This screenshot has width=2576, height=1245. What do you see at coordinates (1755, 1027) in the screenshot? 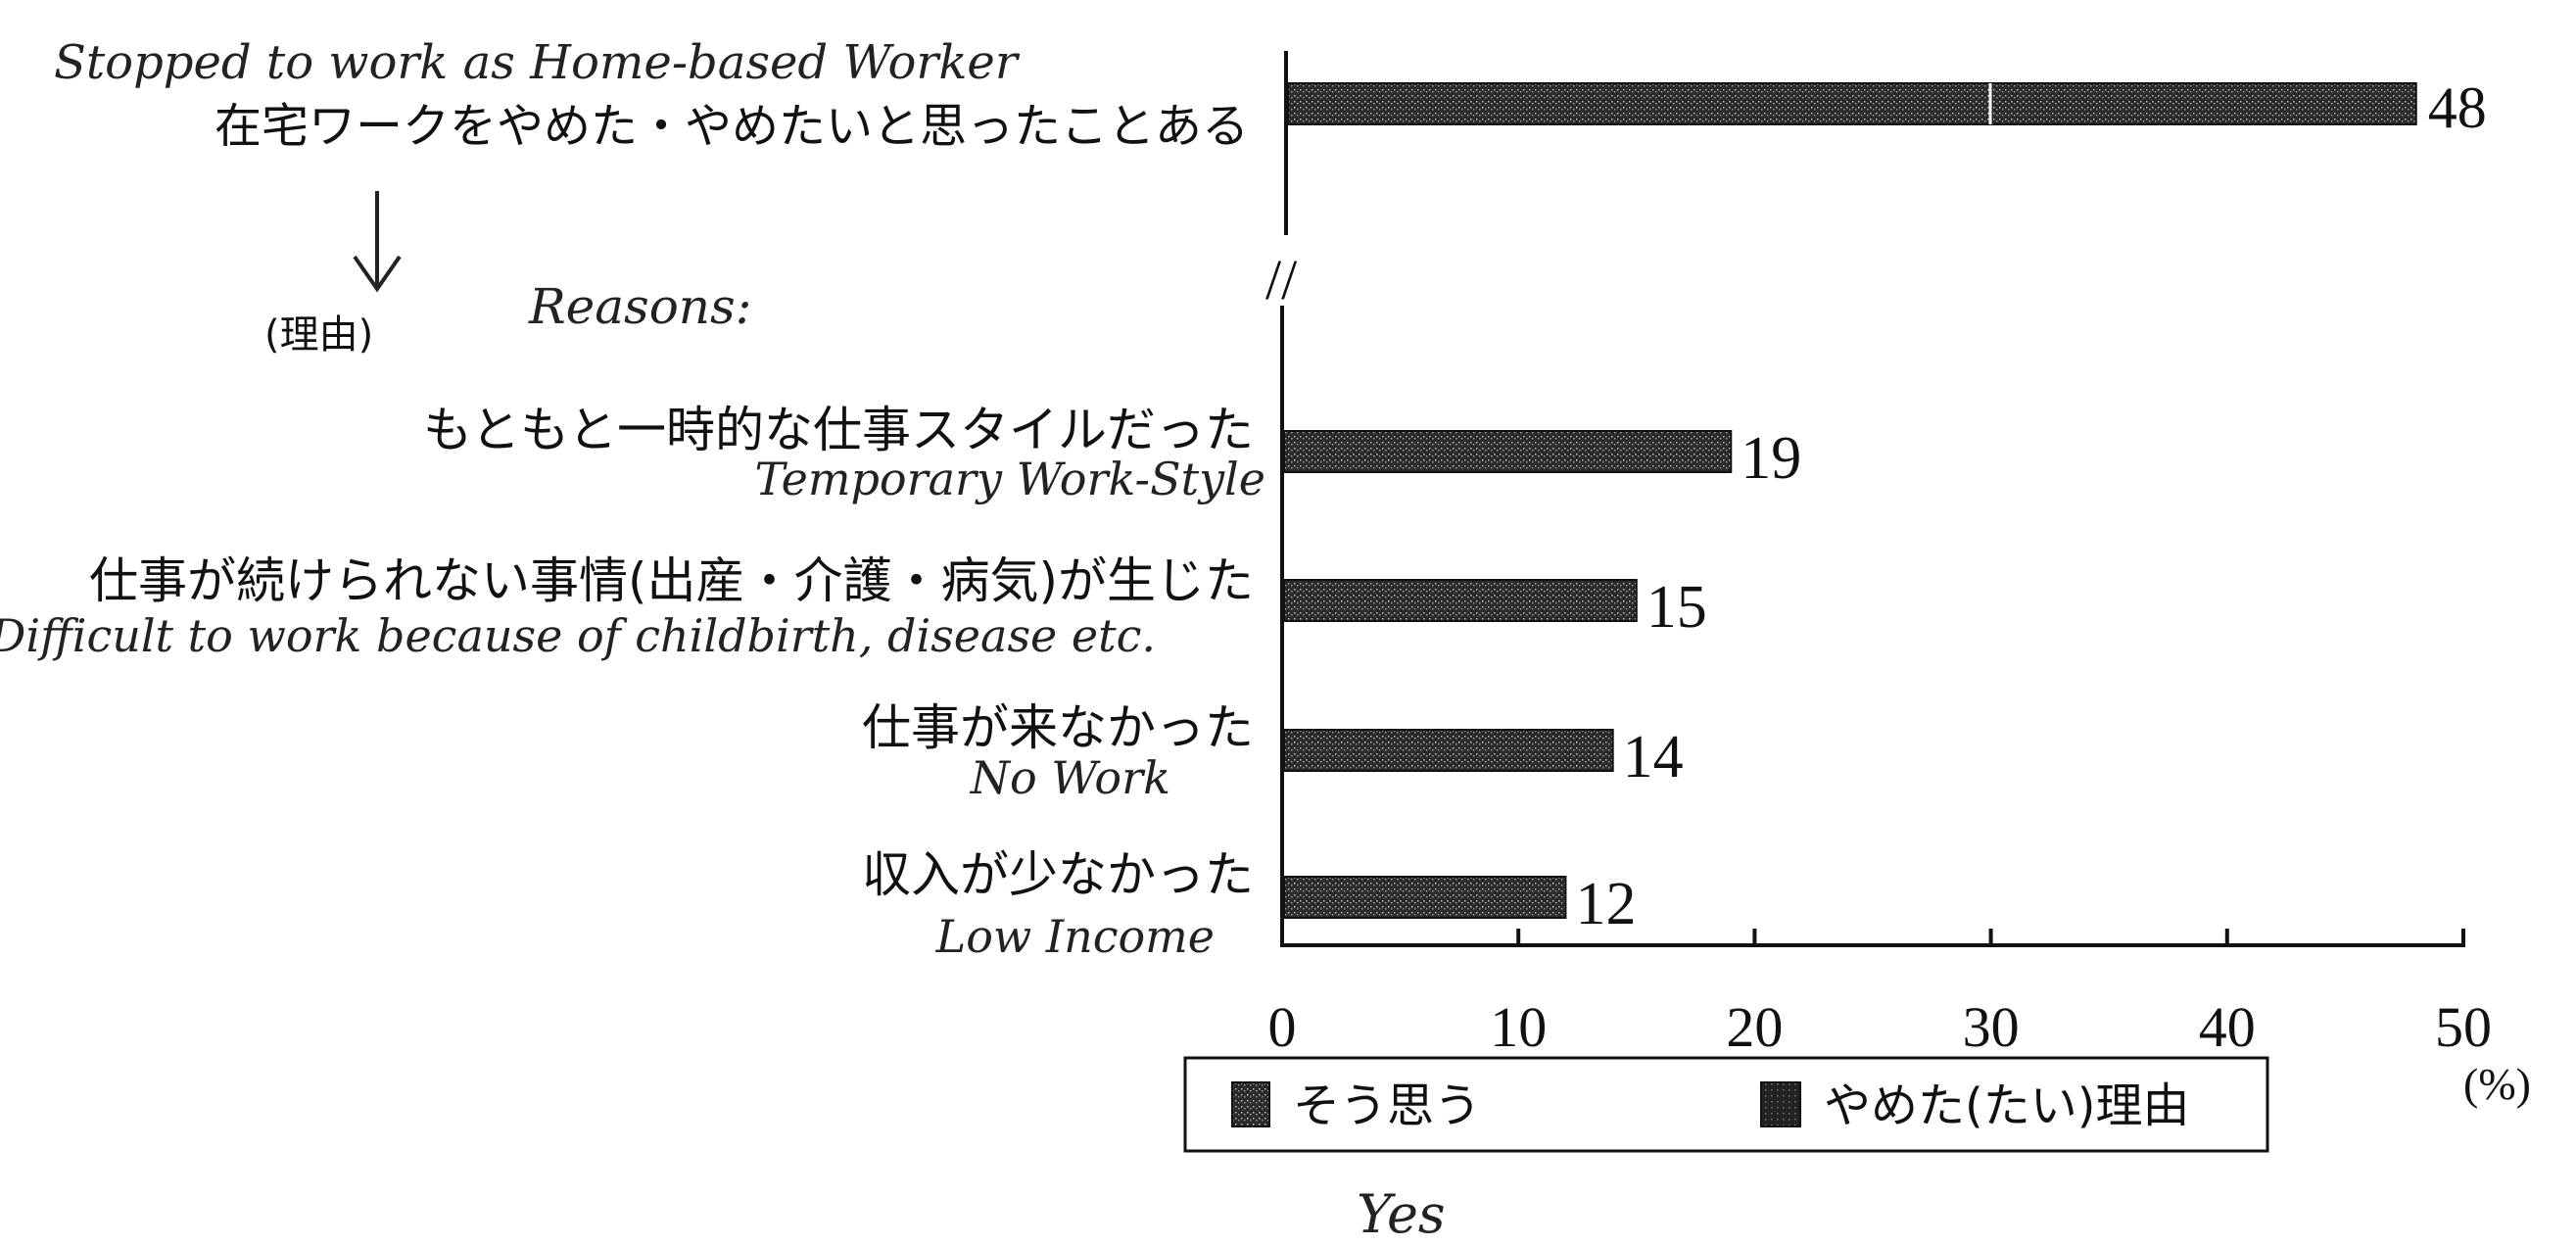
I see `x-tick-label: 20` at bounding box center [1755, 1027].